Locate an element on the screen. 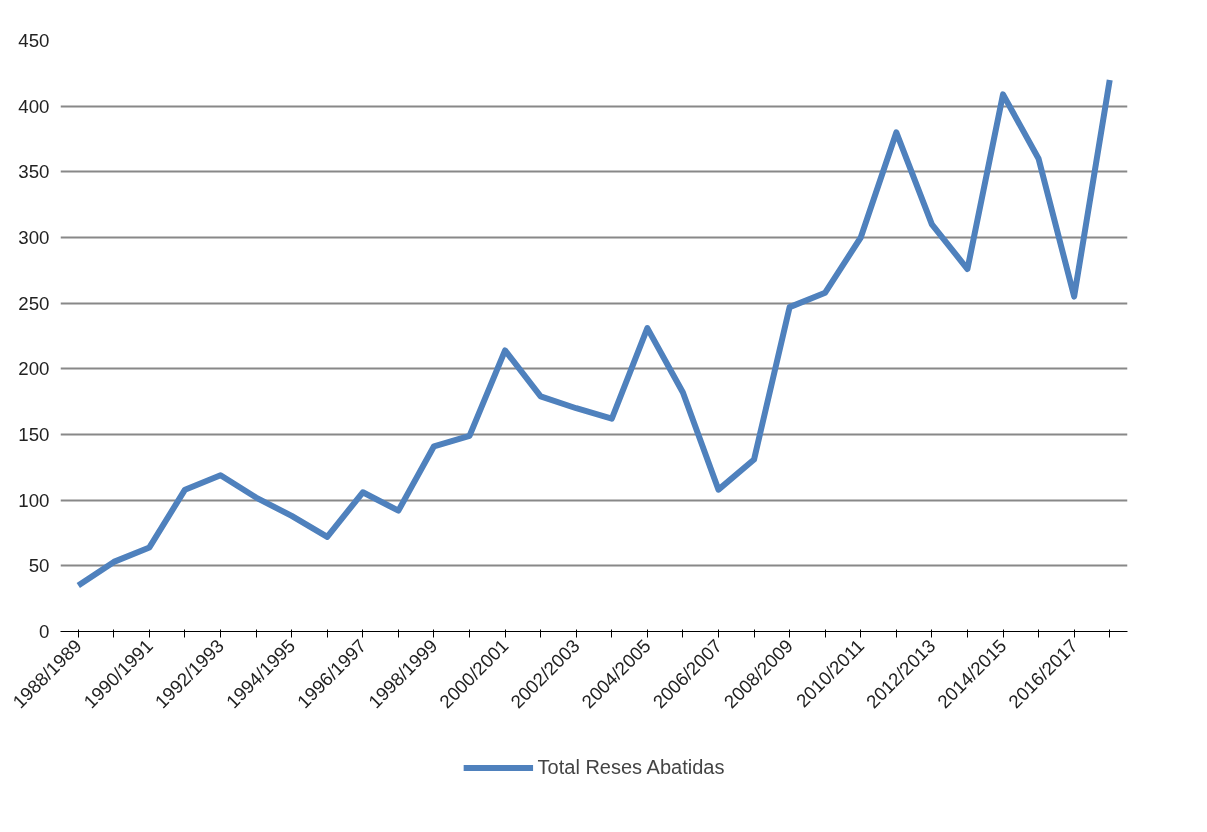 This screenshot has width=1207, height=832. y-tick-label: 0 is located at coordinates (44, 631).